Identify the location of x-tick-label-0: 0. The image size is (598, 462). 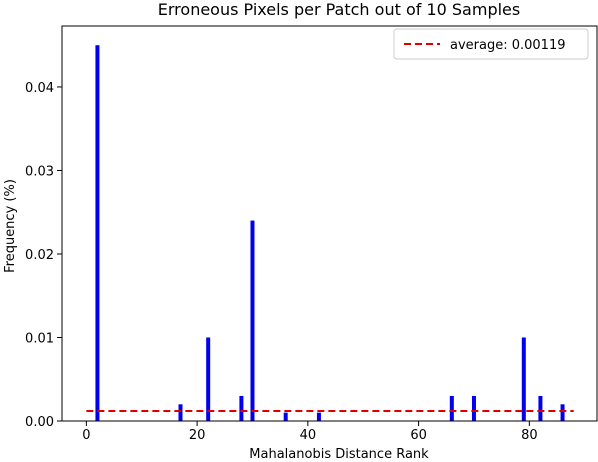
(86, 435).